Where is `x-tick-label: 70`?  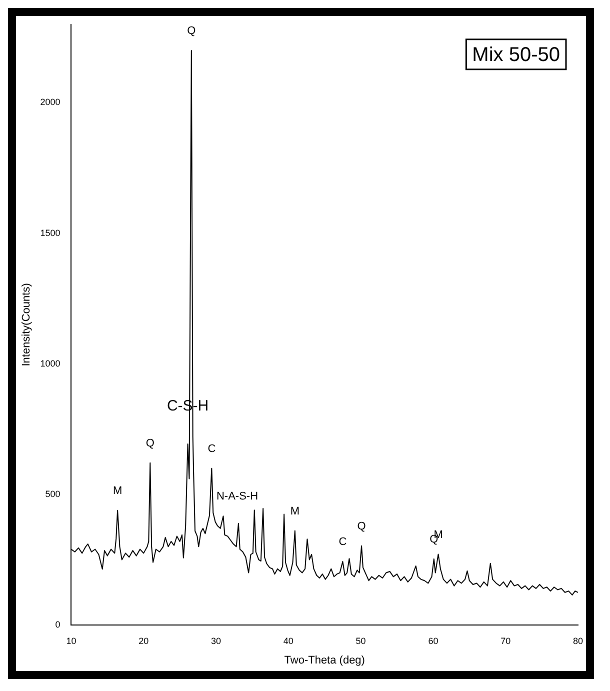 x-tick-label: 70 is located at coordinates (505, 641).